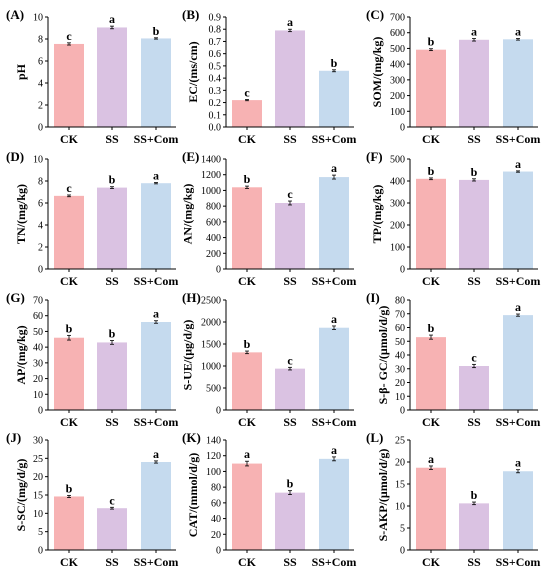 The width and height of the screenshot is (550, 567). Describe the element at coordinates (38, 379) in the screenshot. I see `panel-g-y-tick-label: 20` at that location.